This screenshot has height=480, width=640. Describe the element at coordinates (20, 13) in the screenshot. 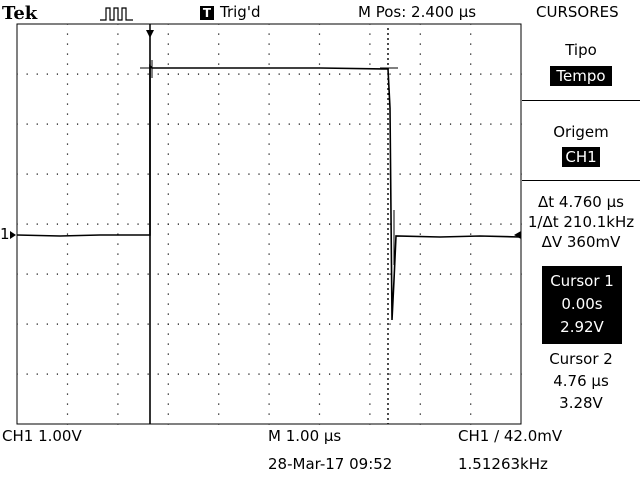

I see `brand-logo: Tek` at that location.